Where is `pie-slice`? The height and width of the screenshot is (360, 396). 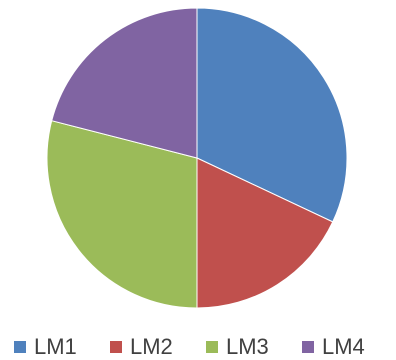 pie-slice is located at coordinates (265, 233).